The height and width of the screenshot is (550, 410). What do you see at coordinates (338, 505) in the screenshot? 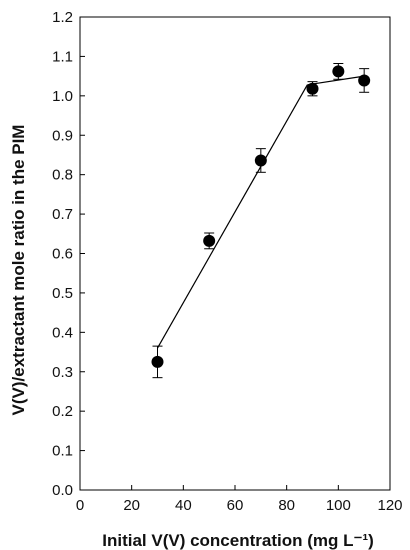
I see `x-tick-label: 100` at bounding box center [338, 505].